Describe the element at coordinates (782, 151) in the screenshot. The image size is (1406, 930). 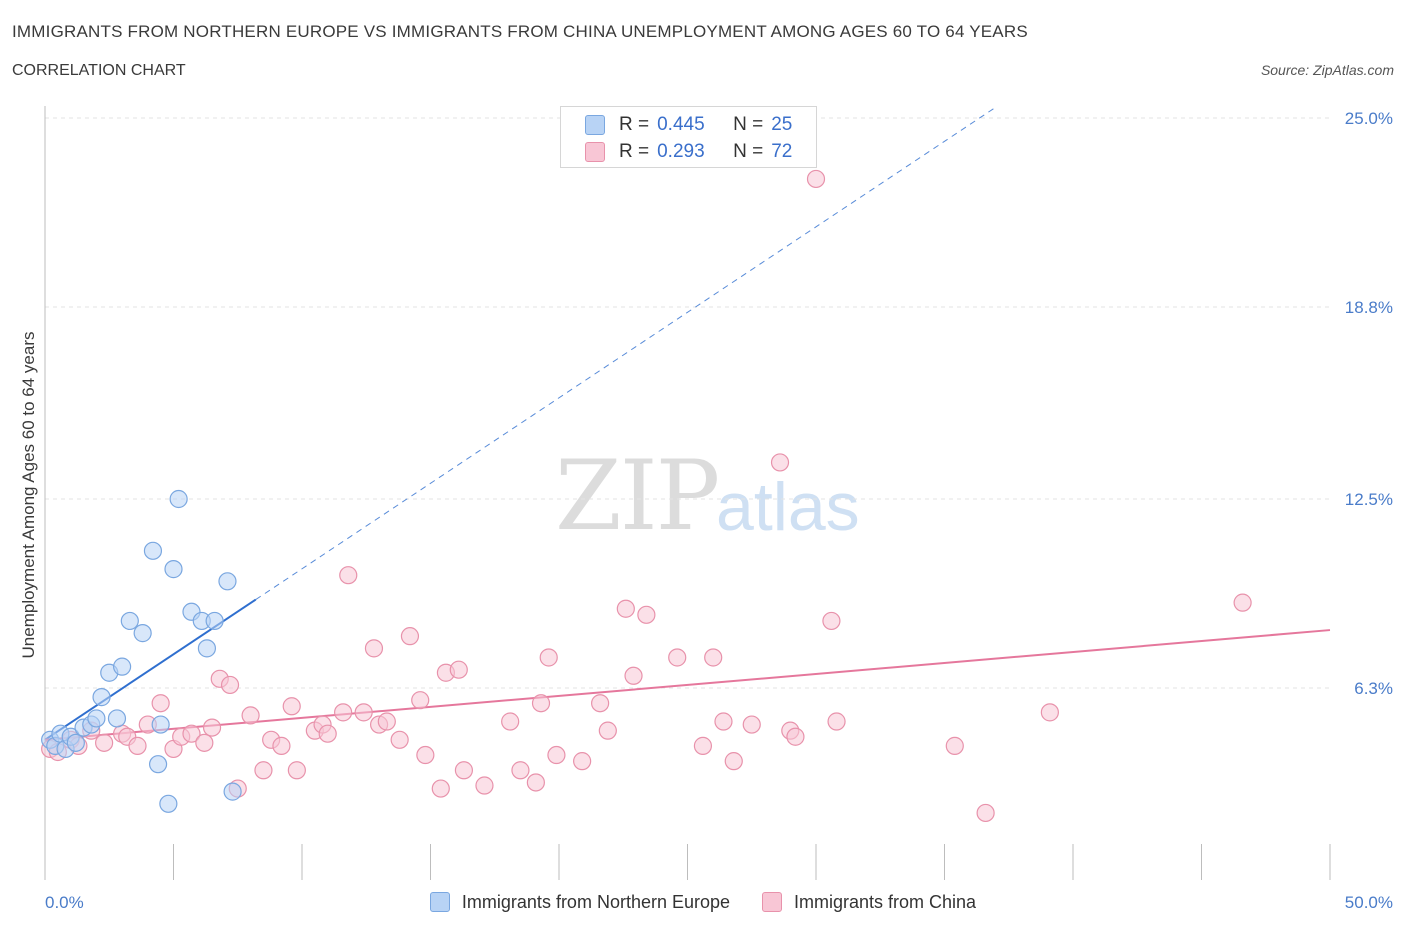
I see `legend-n-value: 72` at that location.